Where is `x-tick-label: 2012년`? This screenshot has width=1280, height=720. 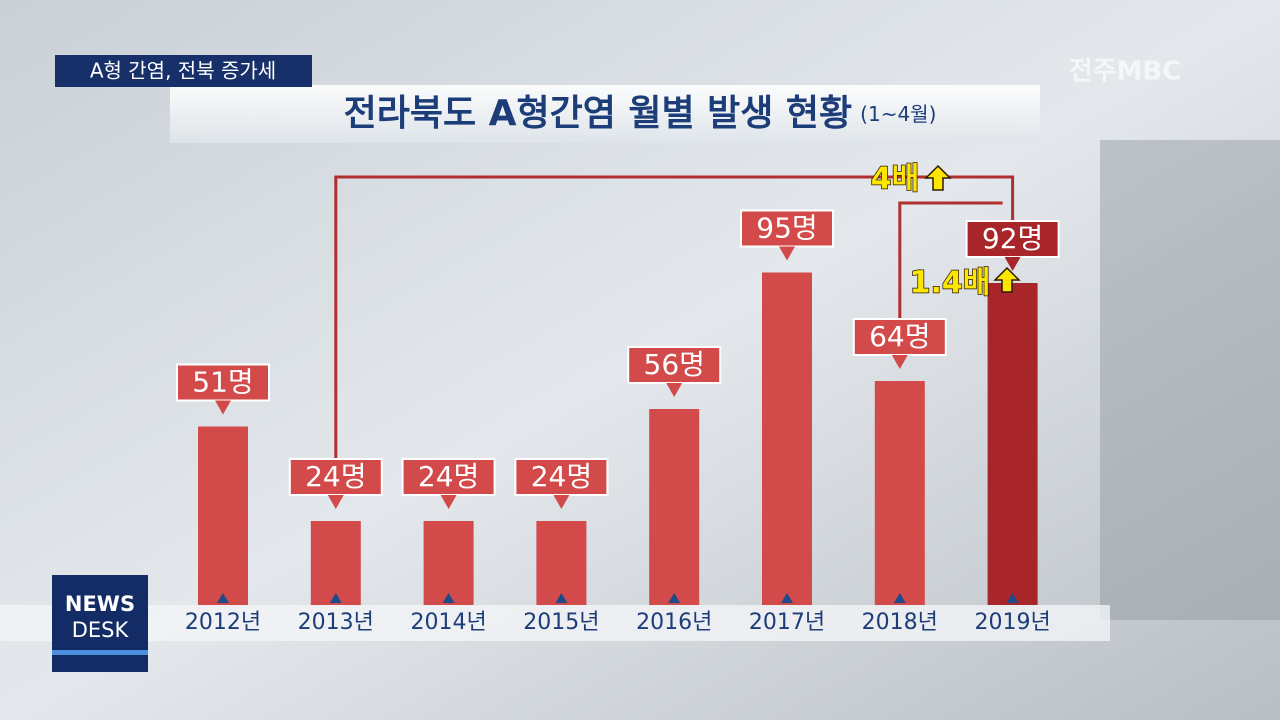
x-tick-label: 2012년 is located at coordinates (223, 622).